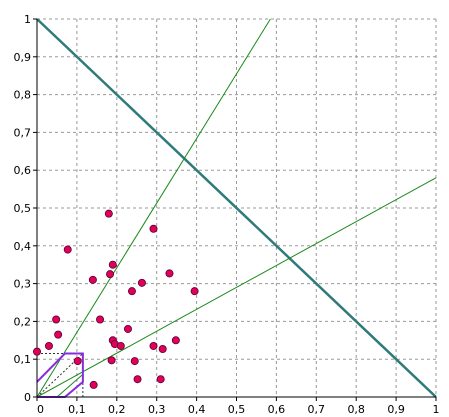 Image resolution: width=449 pixels, height=417 pixels. Describe the element at coordinates (197, 409) in the screenshot. I see `x-tick-label: 0,4` at that location.